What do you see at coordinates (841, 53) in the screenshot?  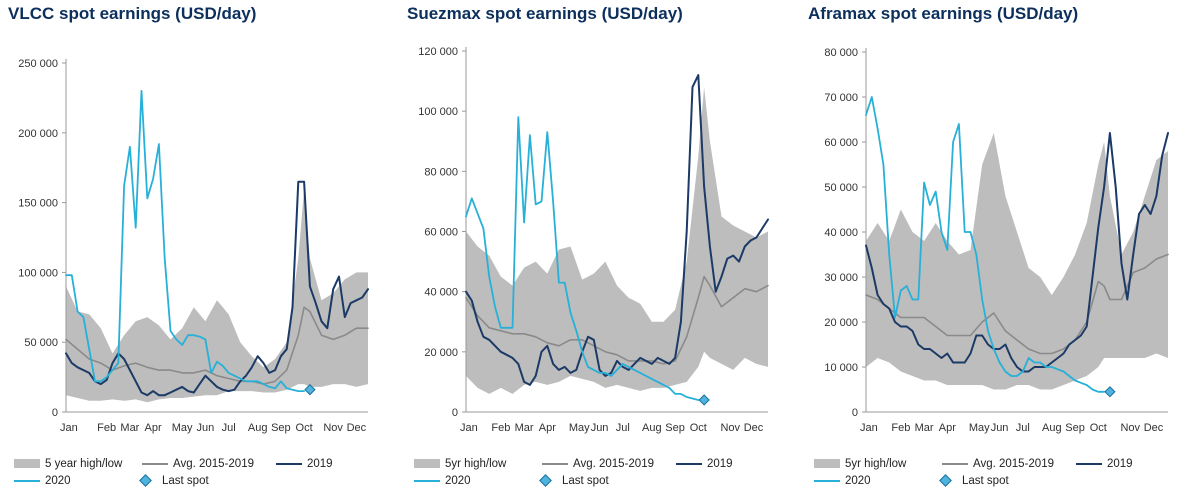 I see `y-tick-label: 80 000` at bounding box center [841, 53].